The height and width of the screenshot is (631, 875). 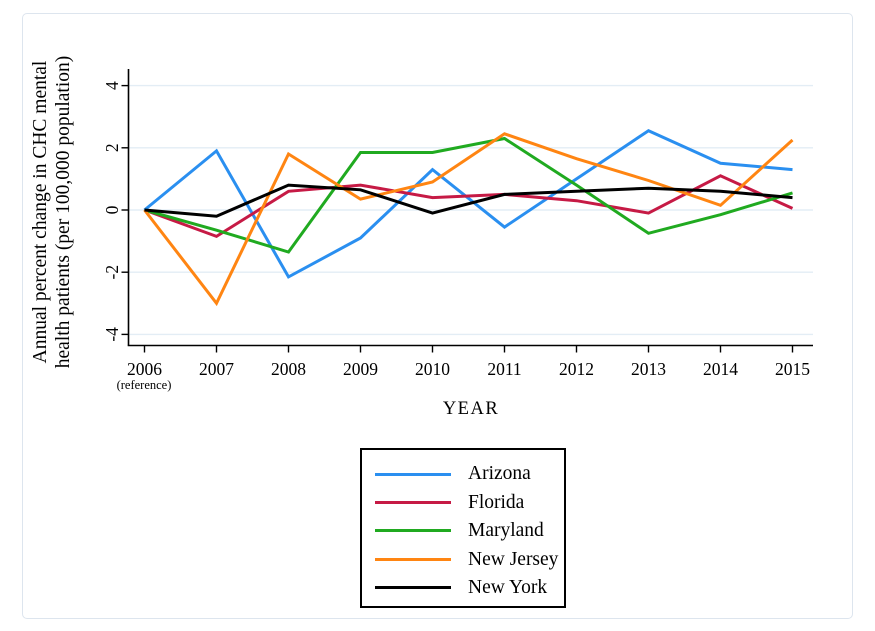 What do you see at coordinates (112, 334) in the screenshot?
I see `y-tick-label: -4` at bounding box center [112, 334].